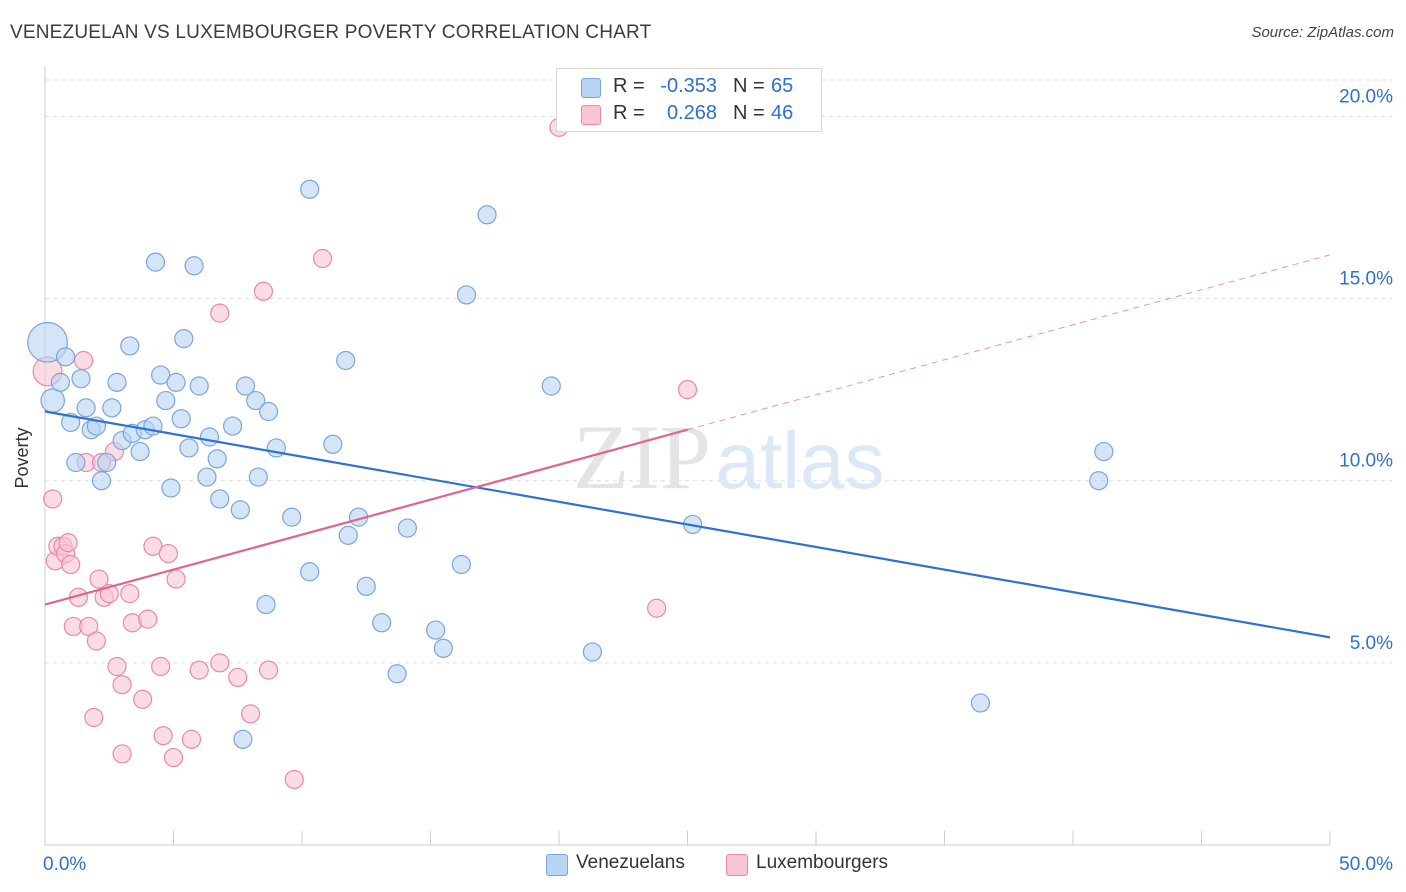 The height and width of the screenshot is (892, 1406). I want to click on n-value: 46, so click(782, 113).